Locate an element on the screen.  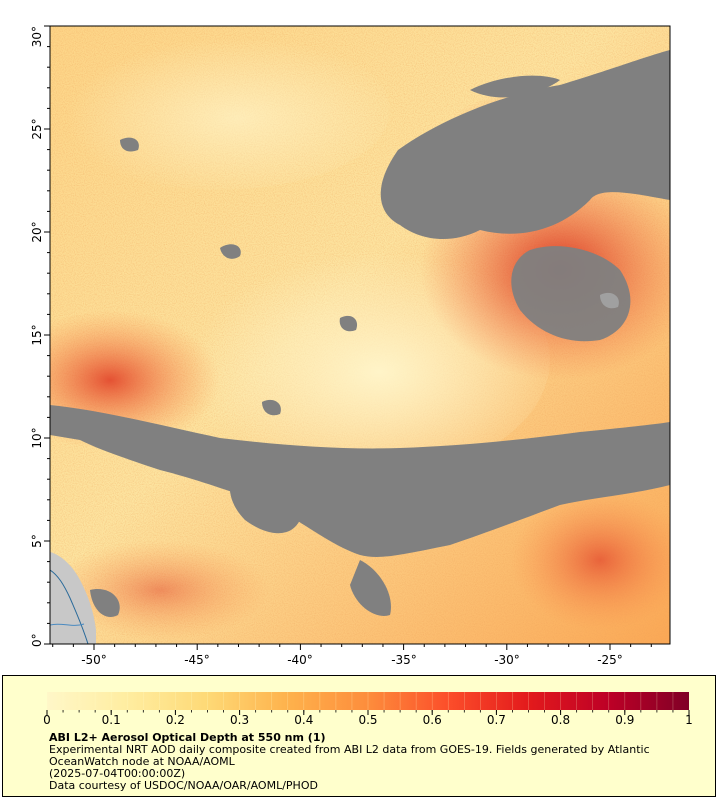
colorbar: 0 0.1 0.2 0.3 0.4 0.5 0.6 0.7 0.8 0.9 1 is located at coordinates (368, 709).